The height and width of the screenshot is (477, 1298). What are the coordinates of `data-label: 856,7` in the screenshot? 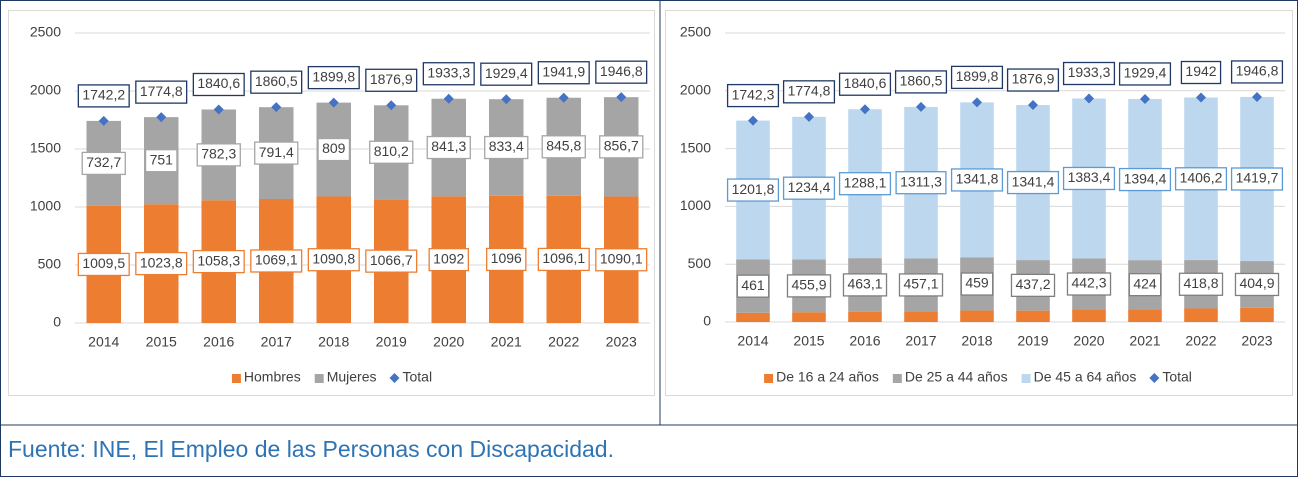 It's located at (621, 147).